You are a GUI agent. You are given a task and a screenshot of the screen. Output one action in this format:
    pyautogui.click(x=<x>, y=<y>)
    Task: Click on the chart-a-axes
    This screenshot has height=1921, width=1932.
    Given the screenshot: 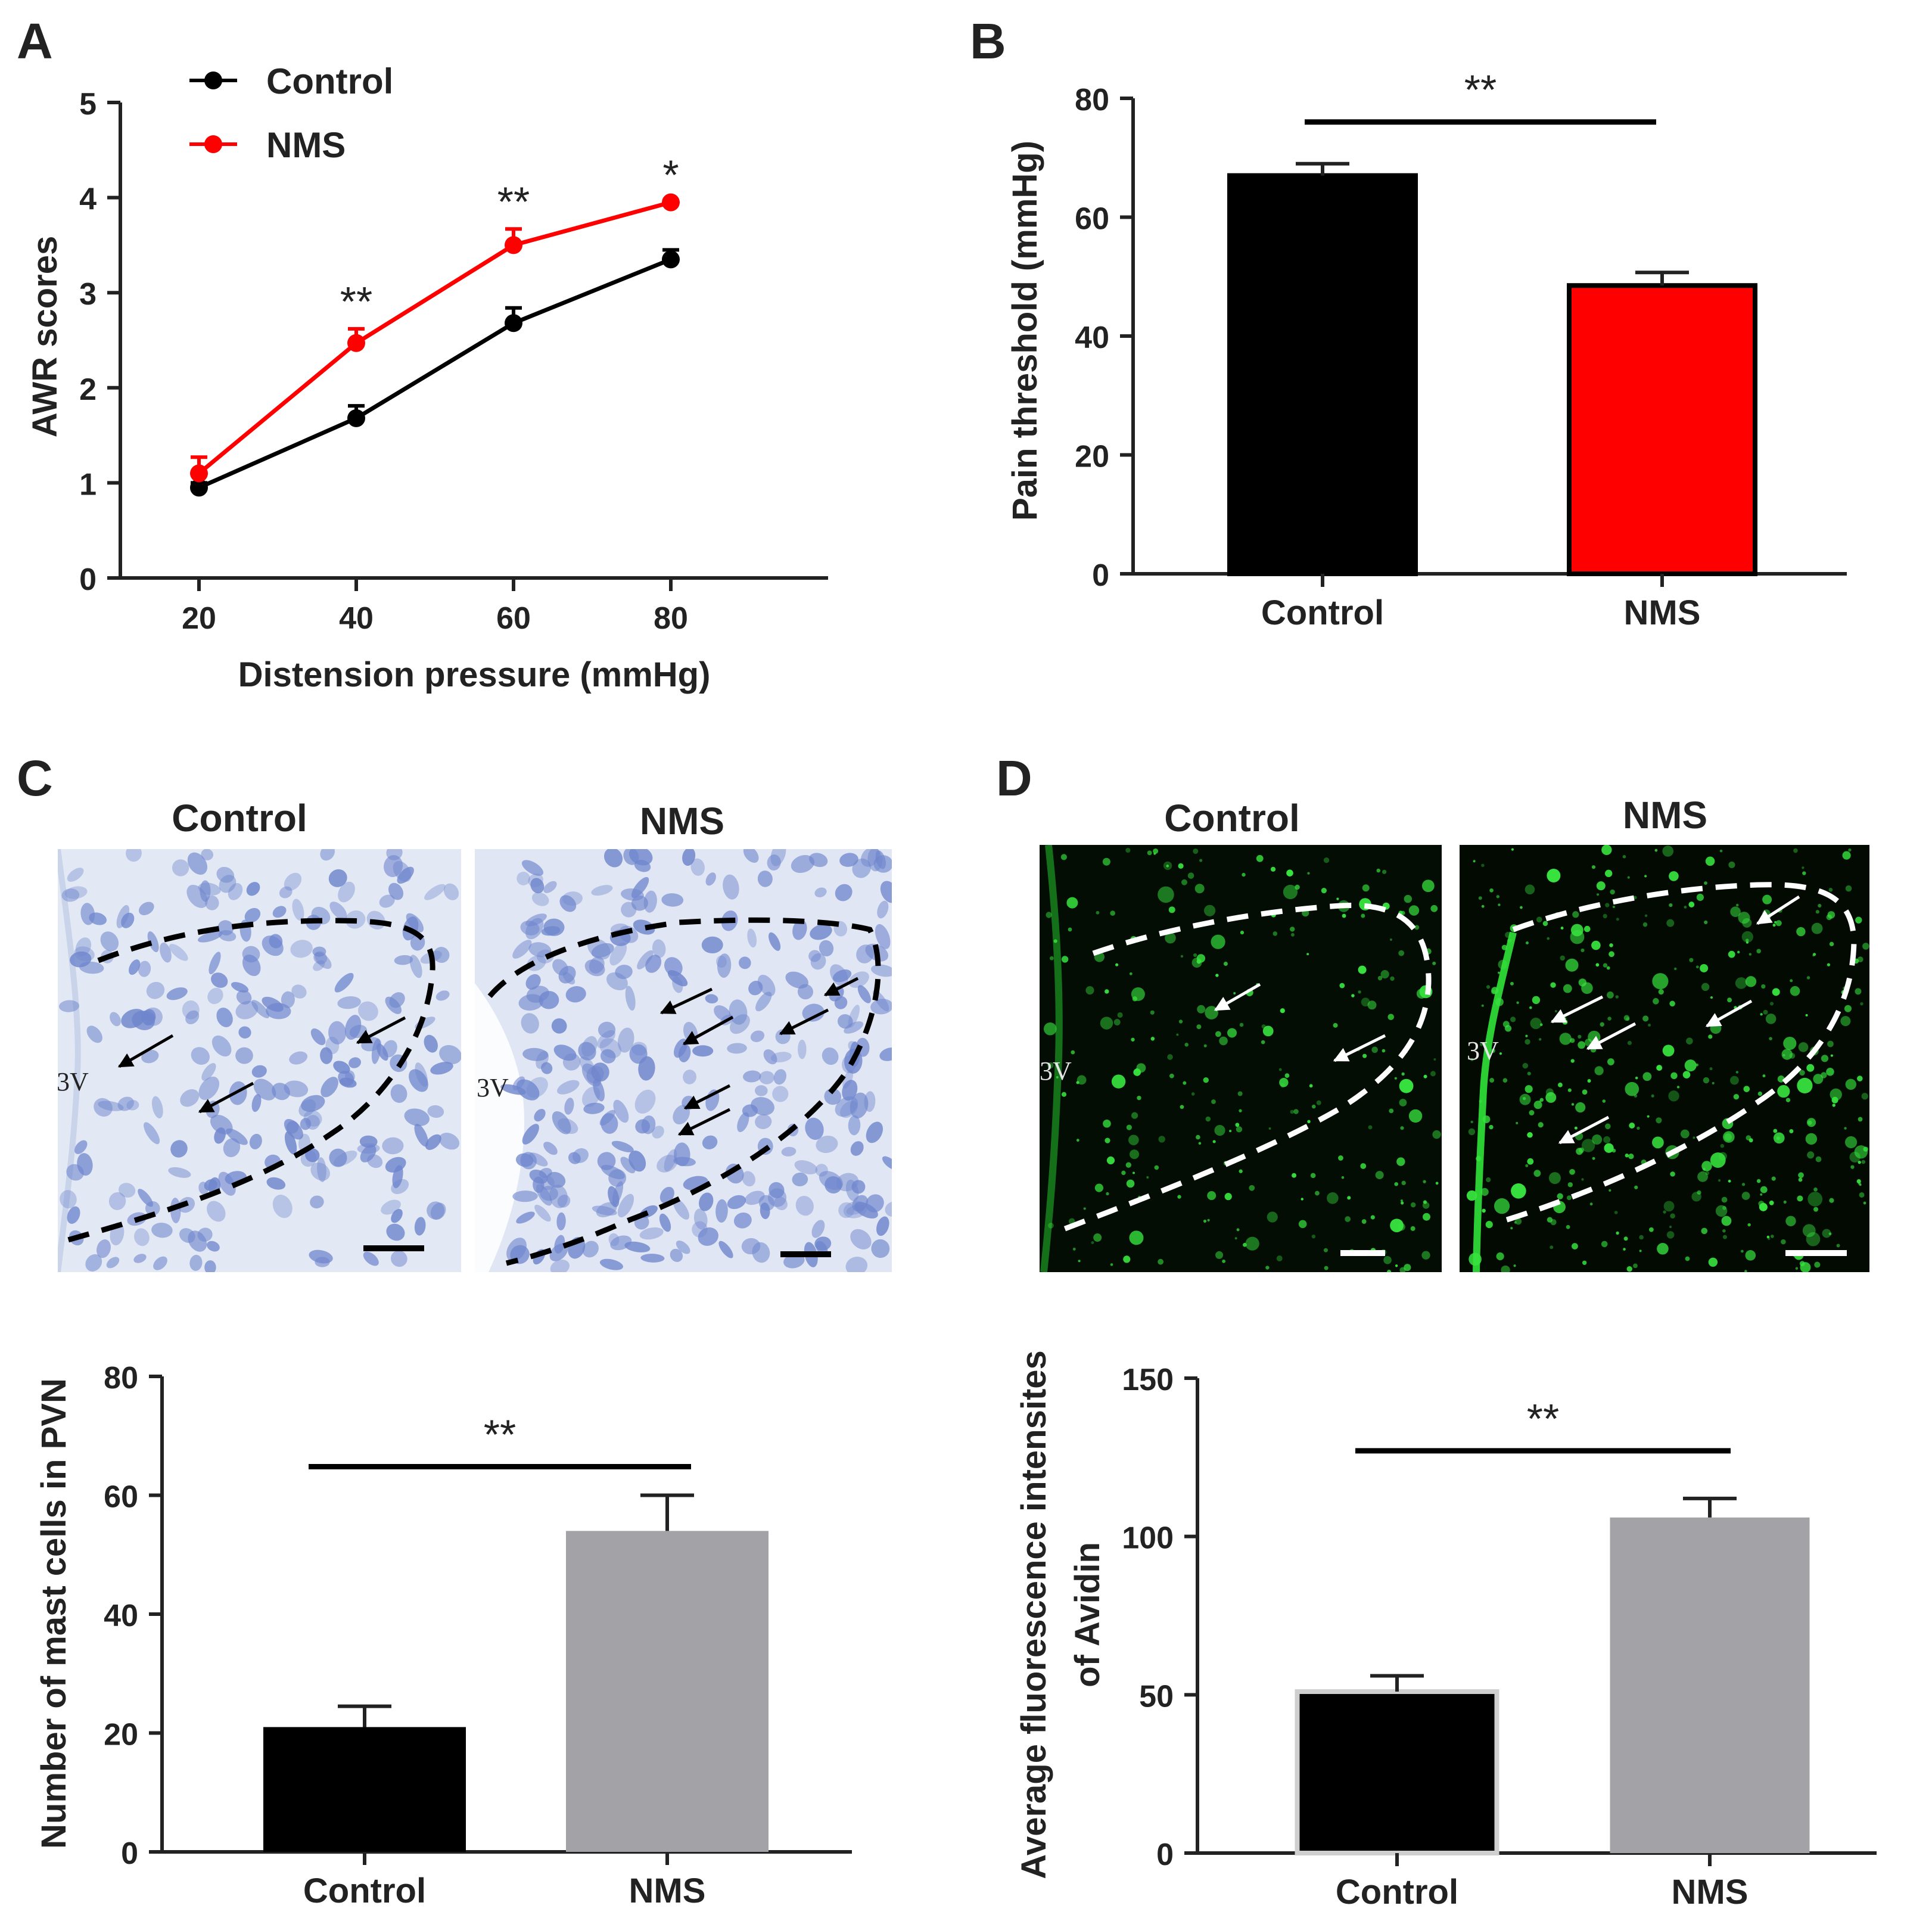 What is the action you would take?
    pyautogui.click(x=473, y=341)
    